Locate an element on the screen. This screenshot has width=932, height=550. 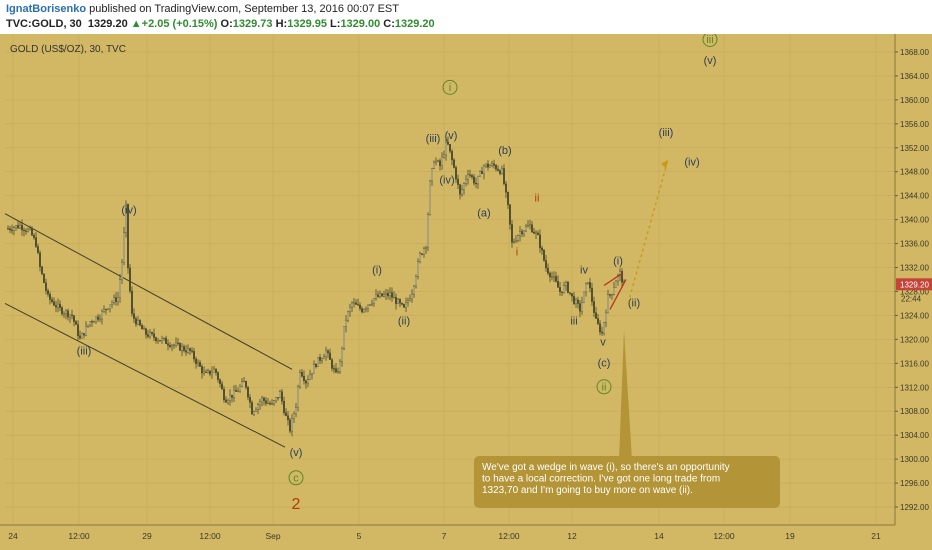
y-tick-label: 1292.00 is located at coordinates (914, 507).